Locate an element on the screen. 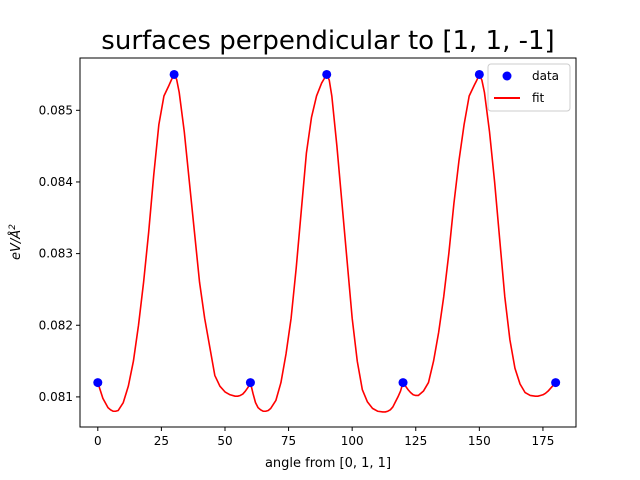 This screenshot has width=640, height=480. y-axis-label-base: eV/ is located at coordinates (16, 248).